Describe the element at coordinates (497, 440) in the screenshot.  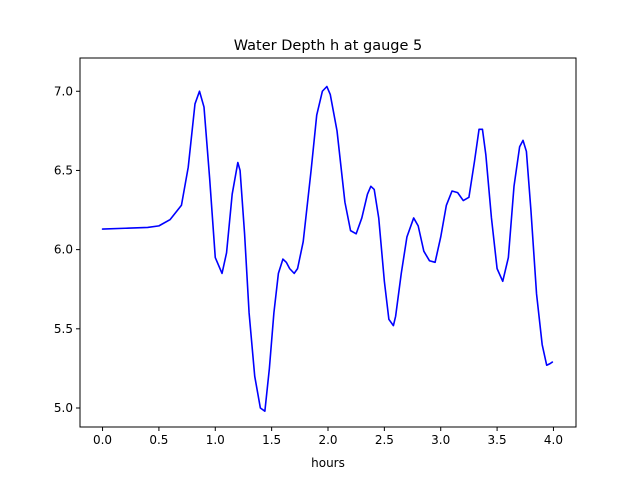
I see `x-tick-label: 3.5` at that location.